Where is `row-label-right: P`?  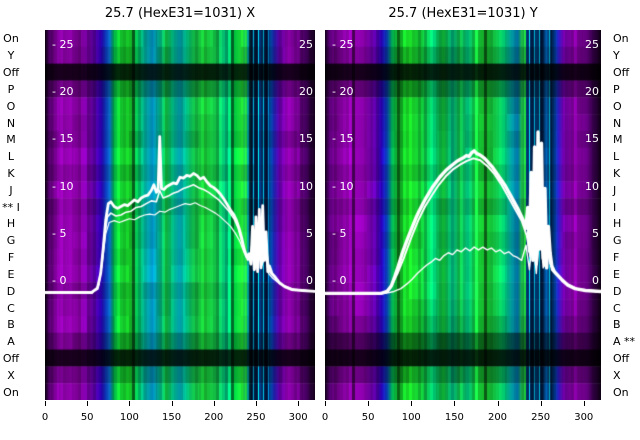 row-label-right: P is located at coordinates (616, 89).